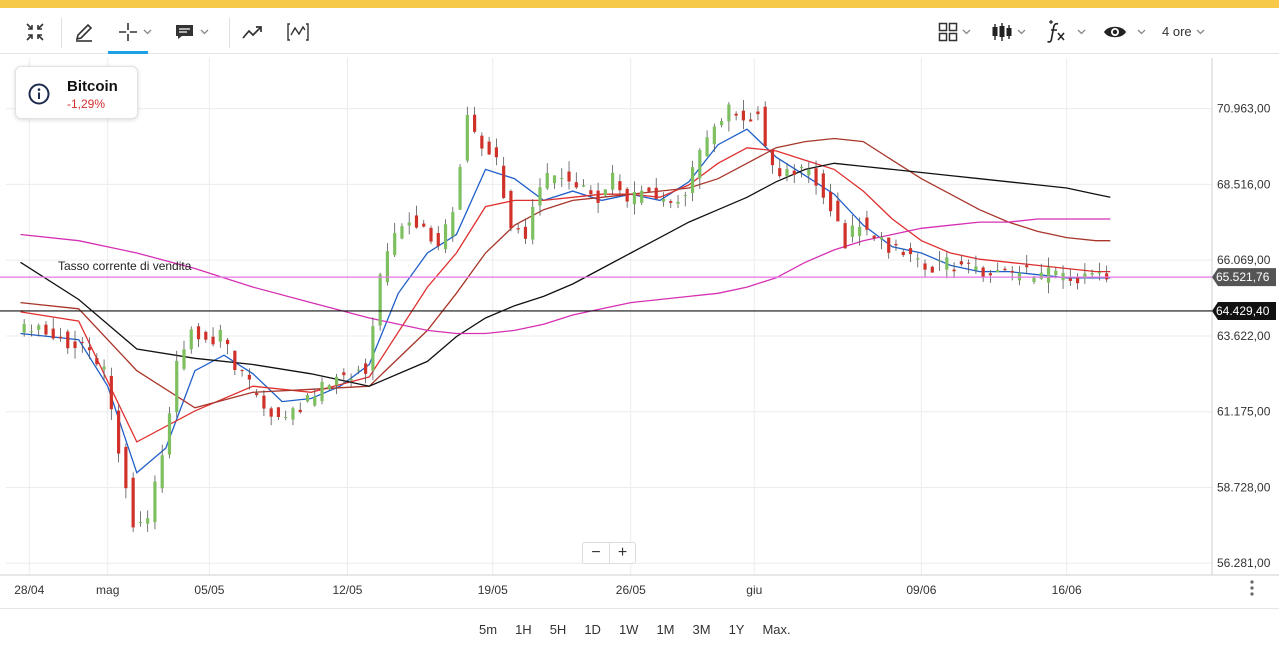  What do you see at coordinates (776, 629) in the screenshot?
I see `period-max: Max.` at bounding box center [776, 629].